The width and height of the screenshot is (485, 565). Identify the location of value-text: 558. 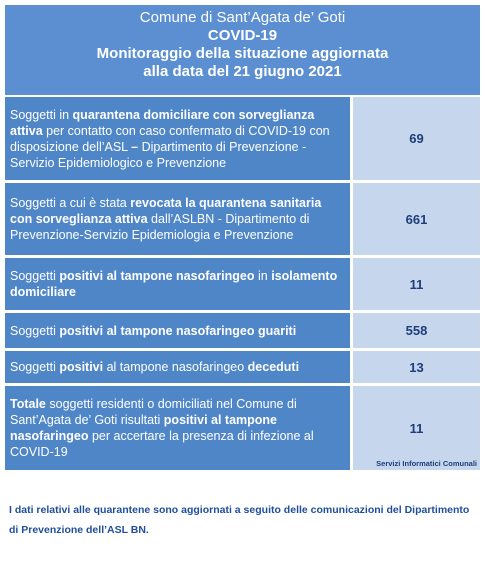
(416, 330).